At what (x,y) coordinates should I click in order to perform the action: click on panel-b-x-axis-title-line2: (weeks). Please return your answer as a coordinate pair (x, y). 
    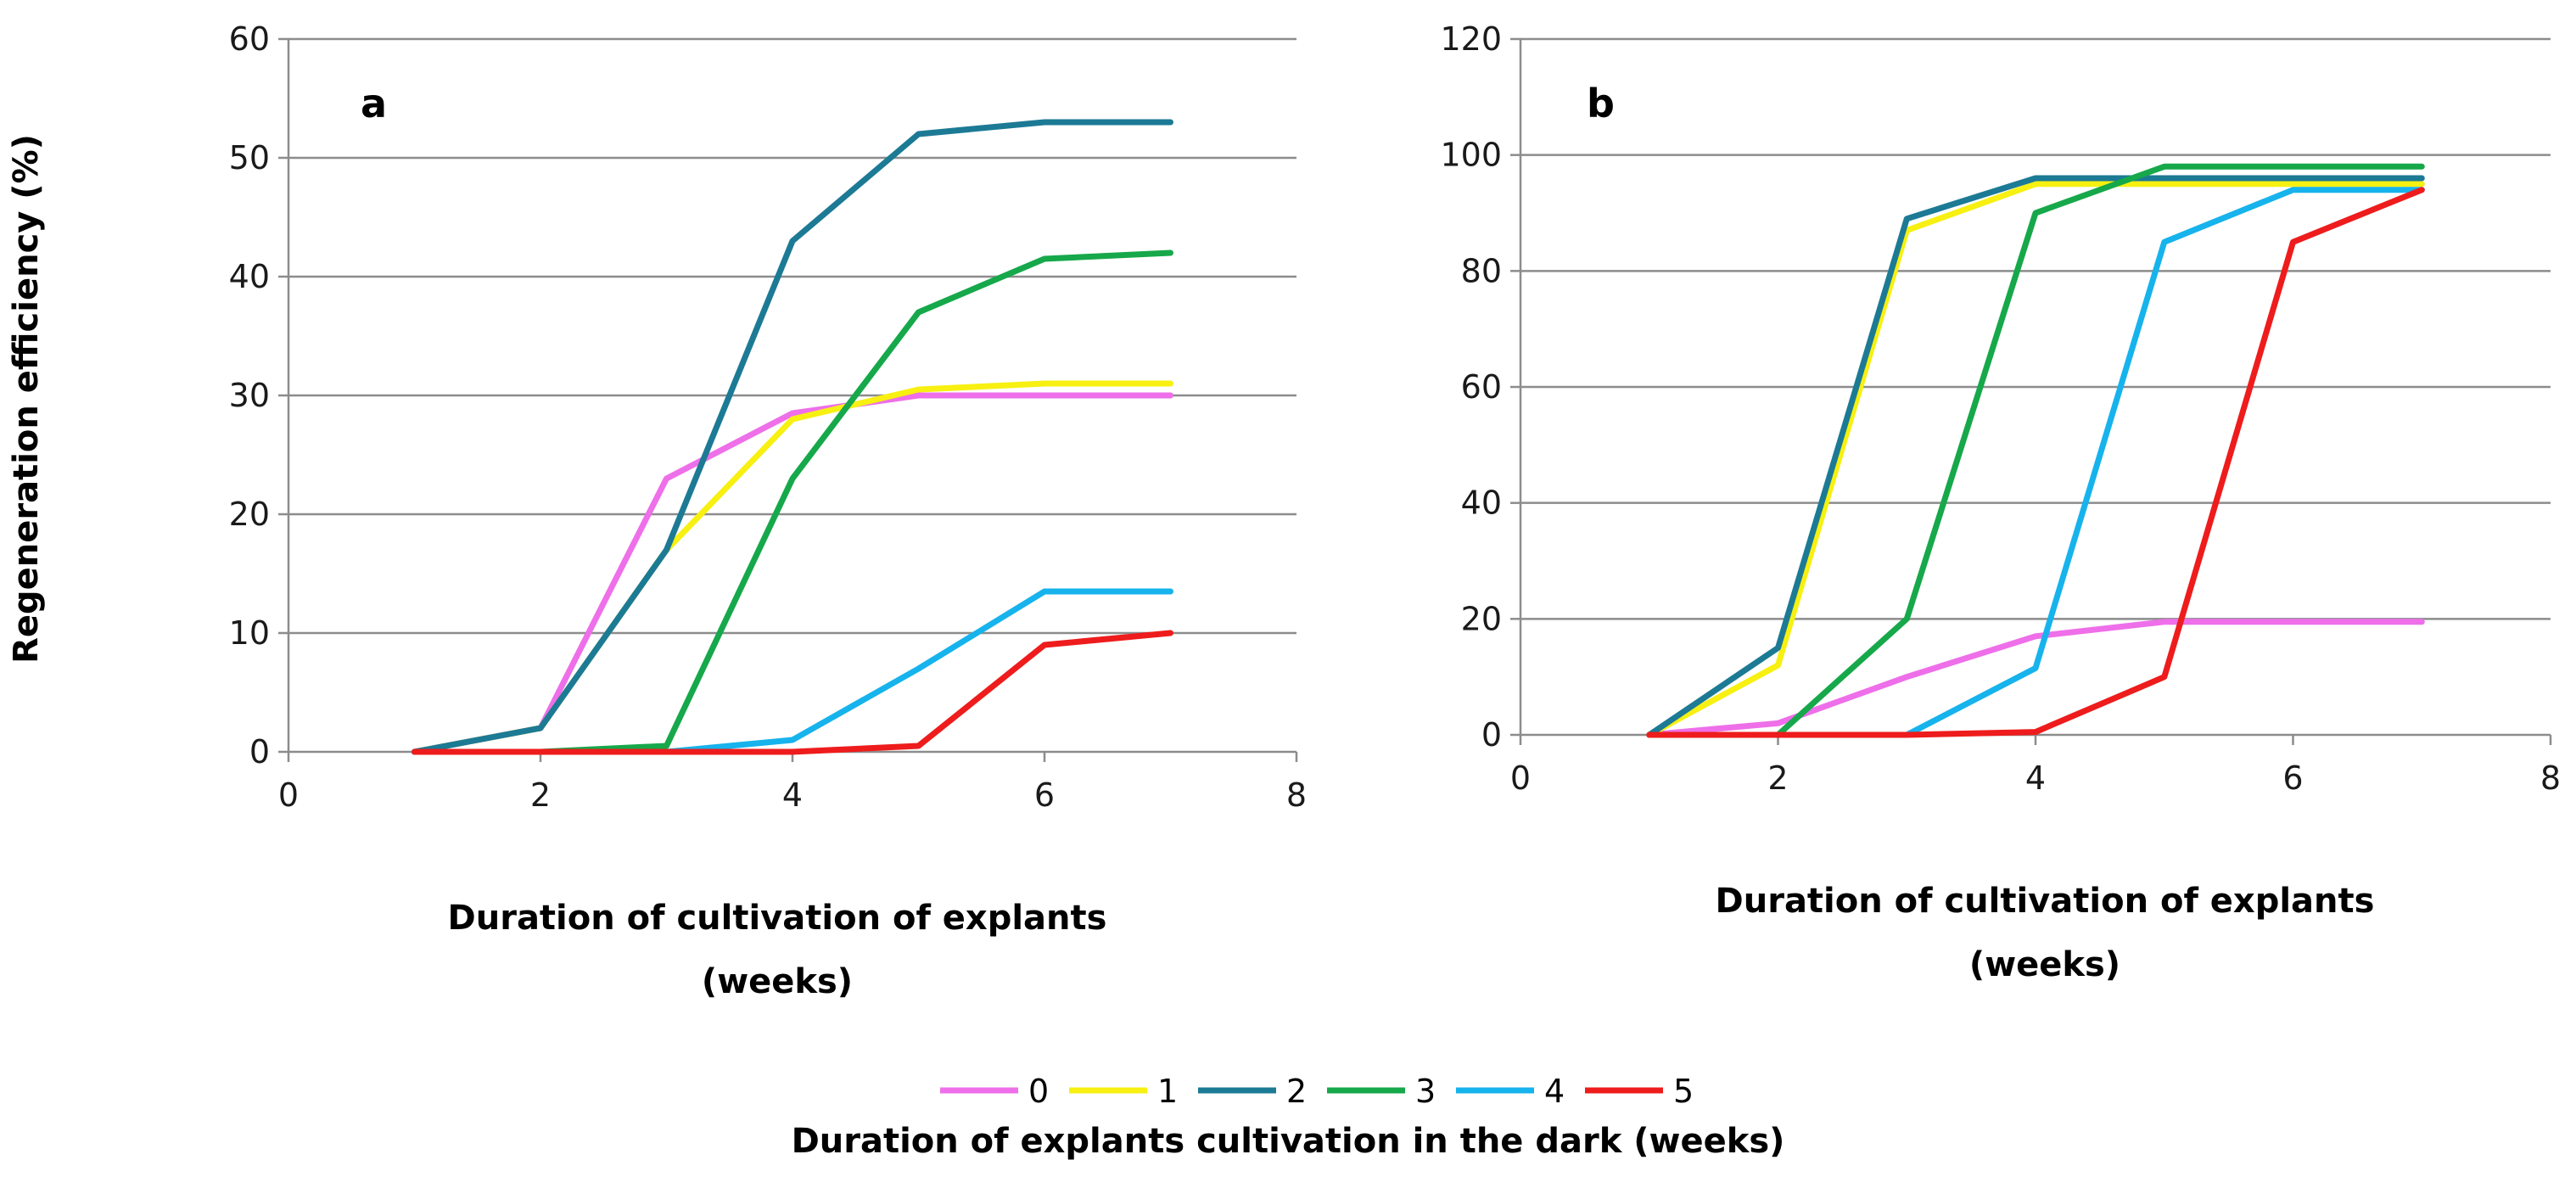
    Looking at the image, I should click on (2044, 964).